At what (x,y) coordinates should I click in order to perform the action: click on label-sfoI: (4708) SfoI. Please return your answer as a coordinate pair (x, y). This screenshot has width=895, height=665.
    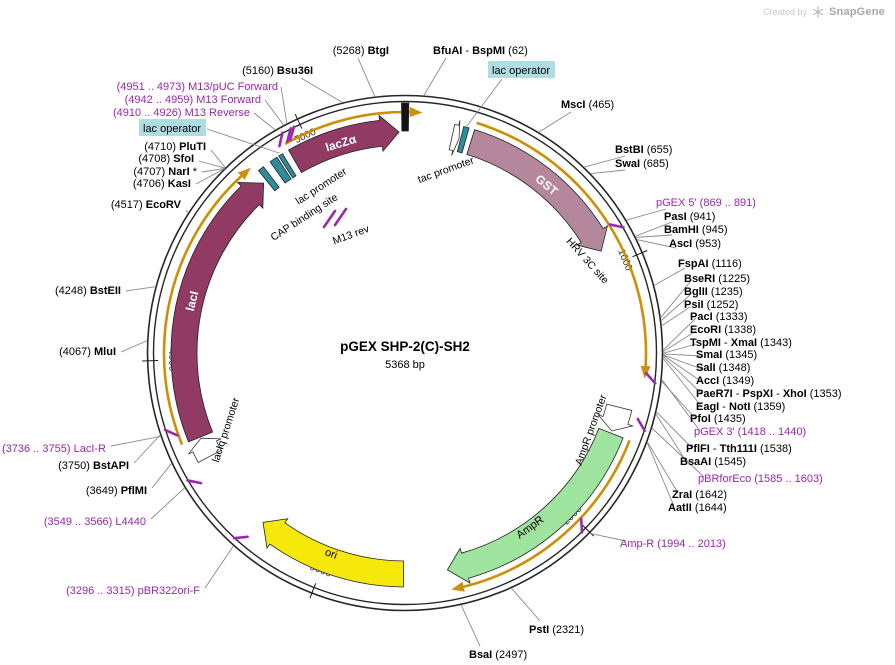
    Looking at the image, I should click on (166, 159).